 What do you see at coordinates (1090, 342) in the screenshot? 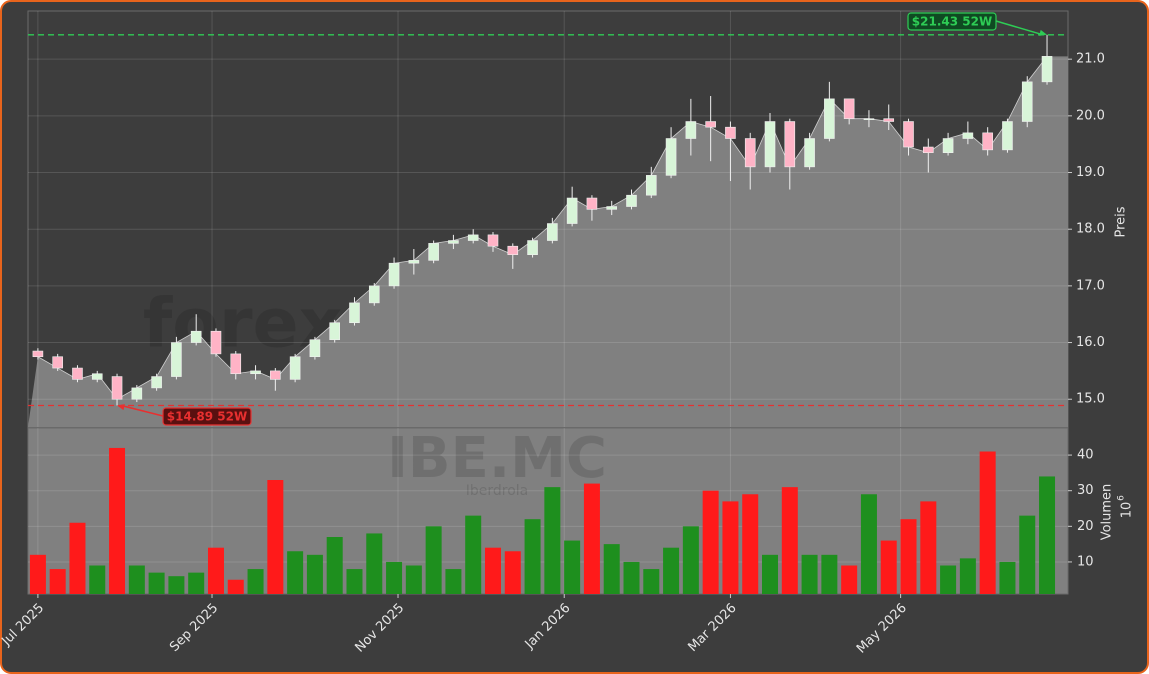
I see `y-tick-label: 16.0` at bounding box center [1090, 342].